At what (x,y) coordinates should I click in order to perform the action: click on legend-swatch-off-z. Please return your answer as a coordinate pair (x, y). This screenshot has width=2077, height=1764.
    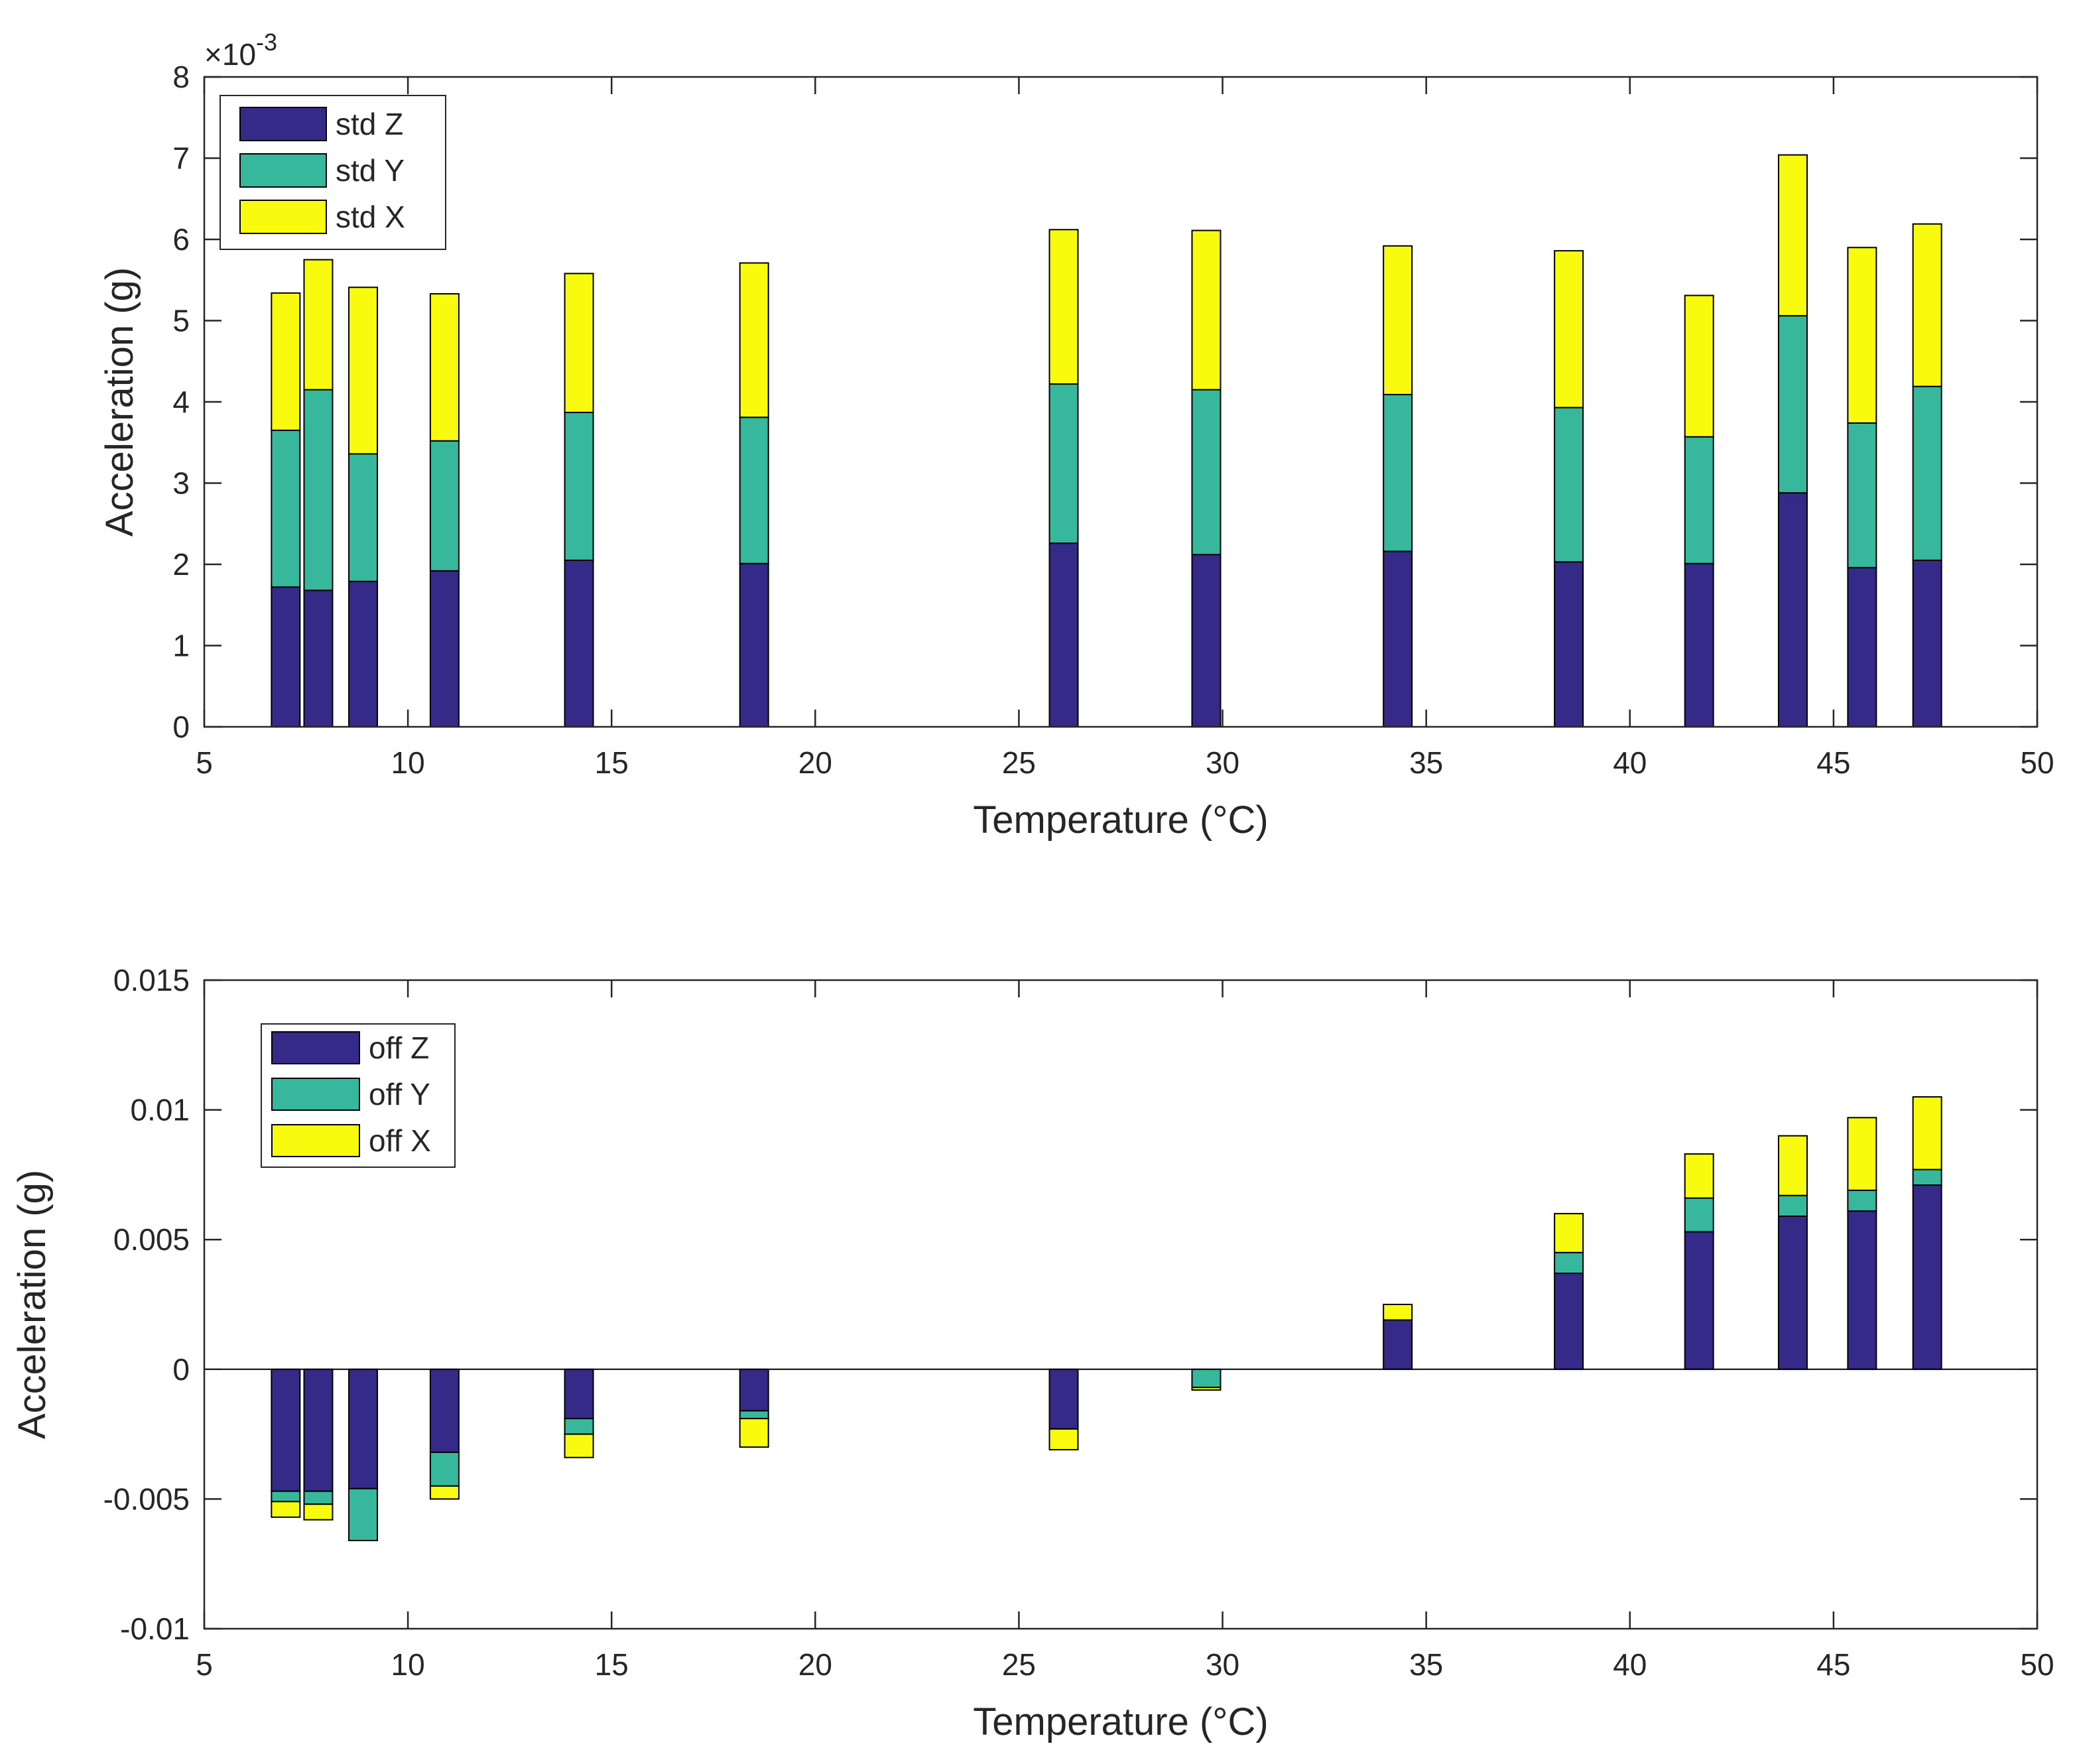
    Looking at the image, I should click on (315, 1047).